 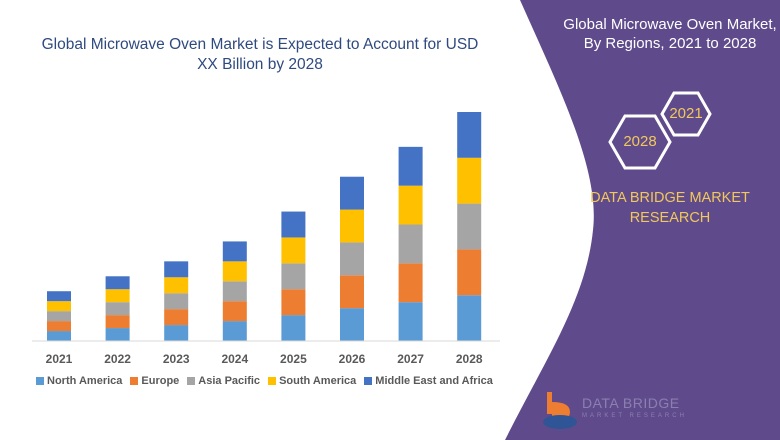 I want to click on hexagon-2021, so click(x=686, y=114).